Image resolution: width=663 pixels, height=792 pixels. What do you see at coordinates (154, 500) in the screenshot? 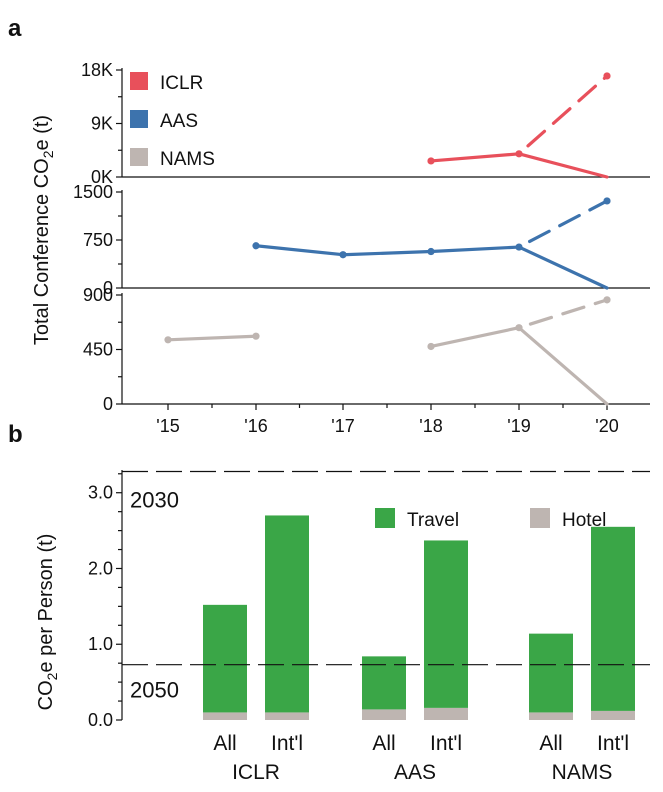
I see `reference-label-2030: 2030` at bounding box center [154, 500].